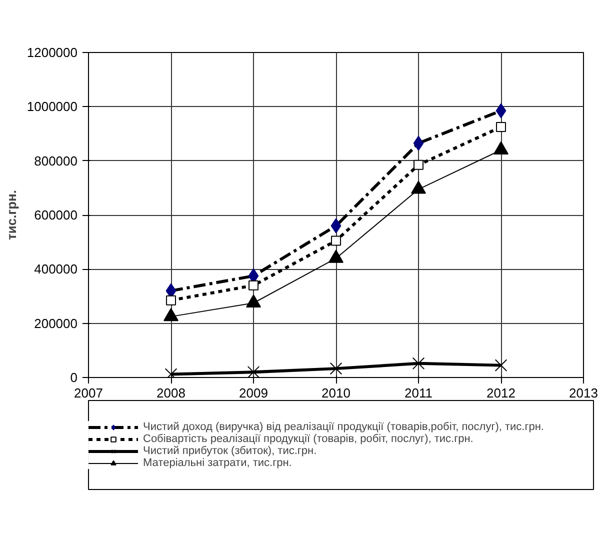  Describe the element at coordinates (253, 393) in the screenshot. I see `x-tick-label: 2009` at that location.